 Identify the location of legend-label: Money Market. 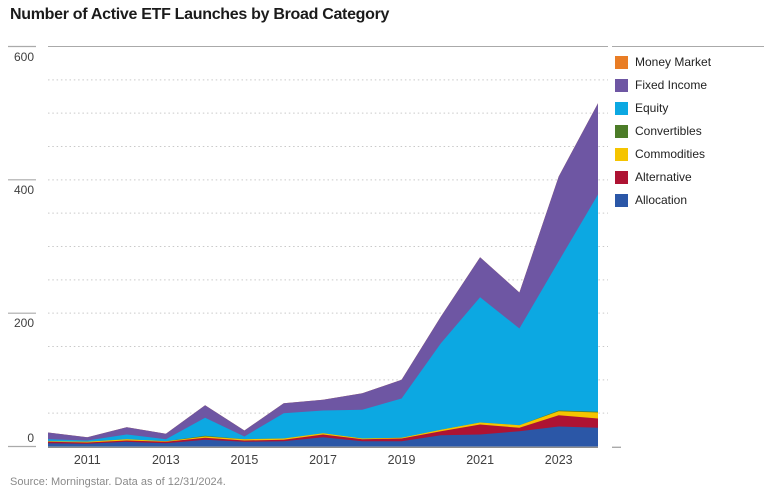
(673, 62).